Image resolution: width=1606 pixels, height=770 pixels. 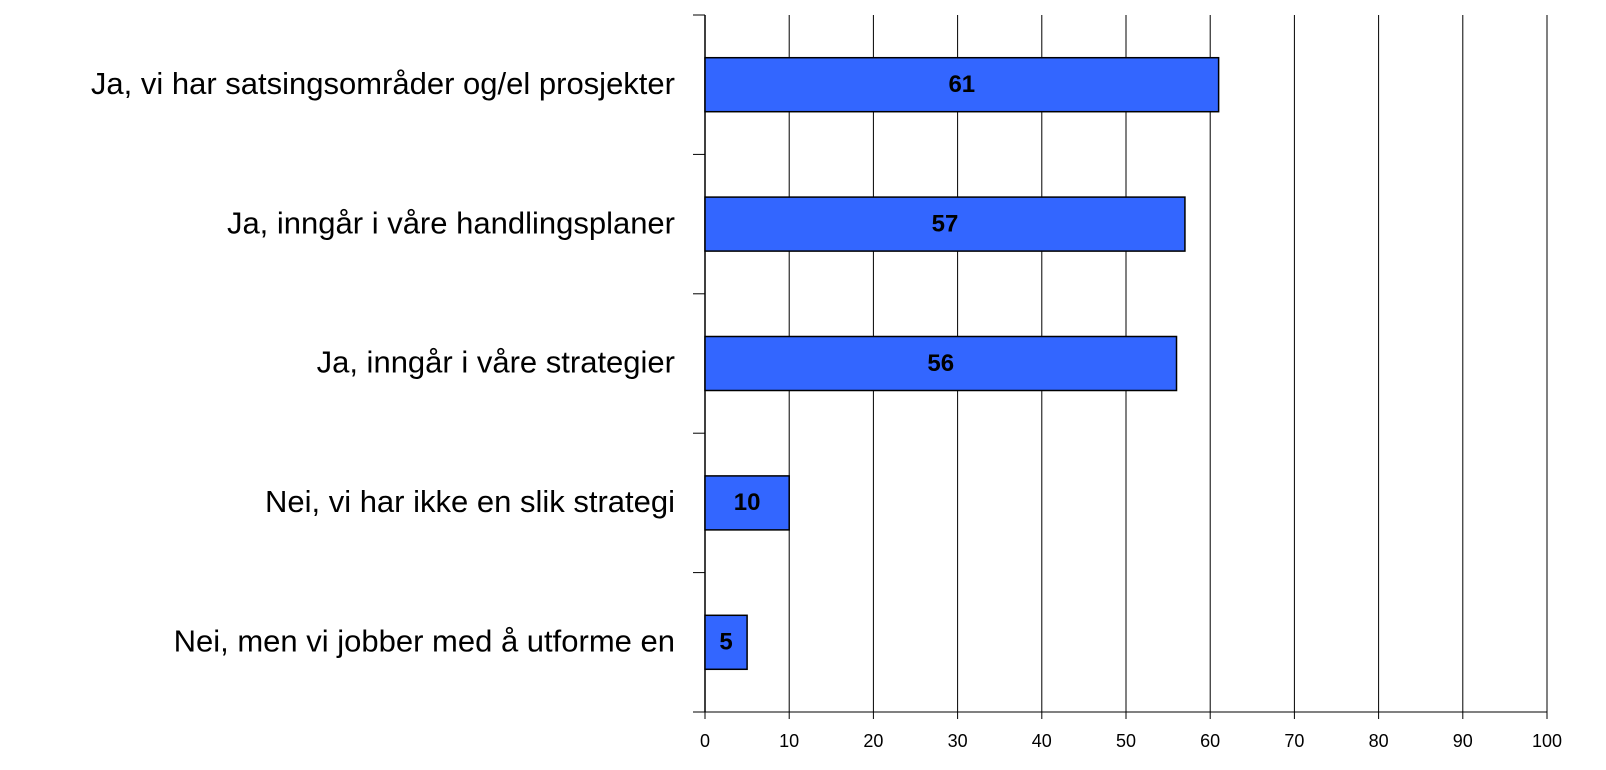 I want to click on value-label: 61, so click(x=961, y=84).